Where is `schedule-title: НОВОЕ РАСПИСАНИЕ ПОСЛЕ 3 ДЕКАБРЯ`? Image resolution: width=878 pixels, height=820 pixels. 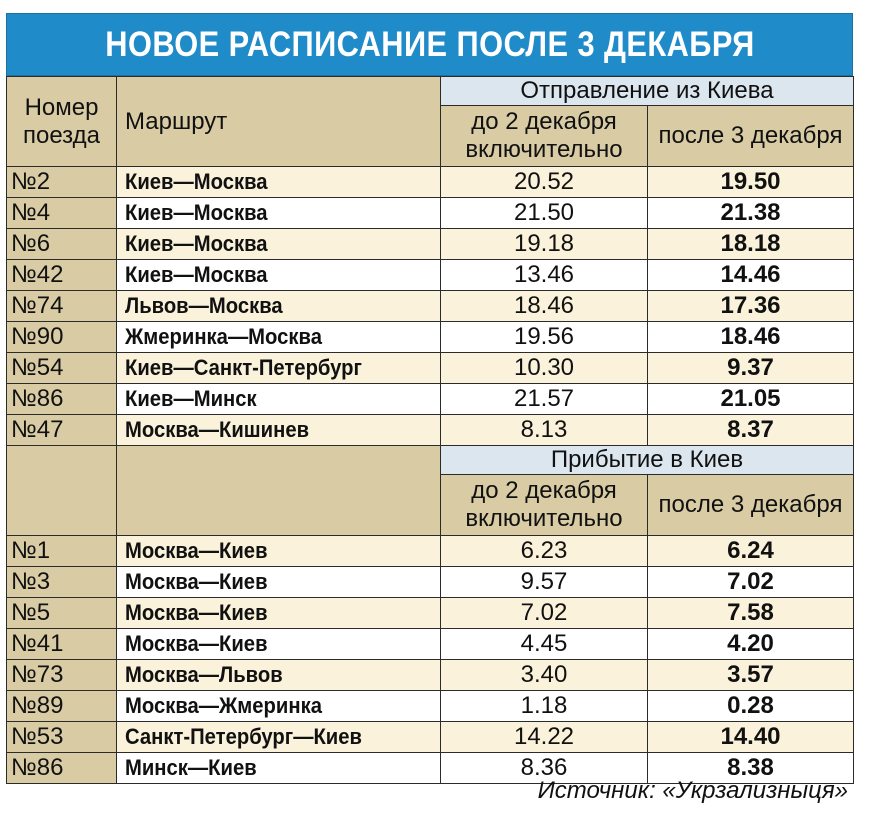 schedule-title: НОВОЕ РАСПИСАНИЕ ПОСЛЕ 3 ДЕКАБРЯ is located at coordinates (429, 44).